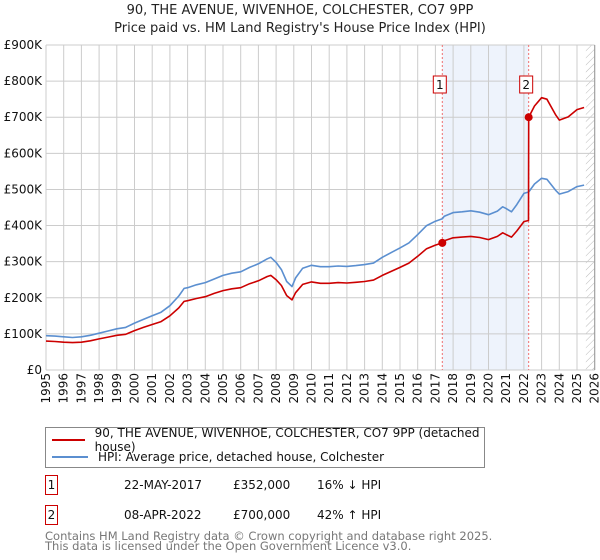  What do you see at coordinates (24, 226) in the screenshot?
I see `y-tick-label: £400K` at bounding box center [24, 226].